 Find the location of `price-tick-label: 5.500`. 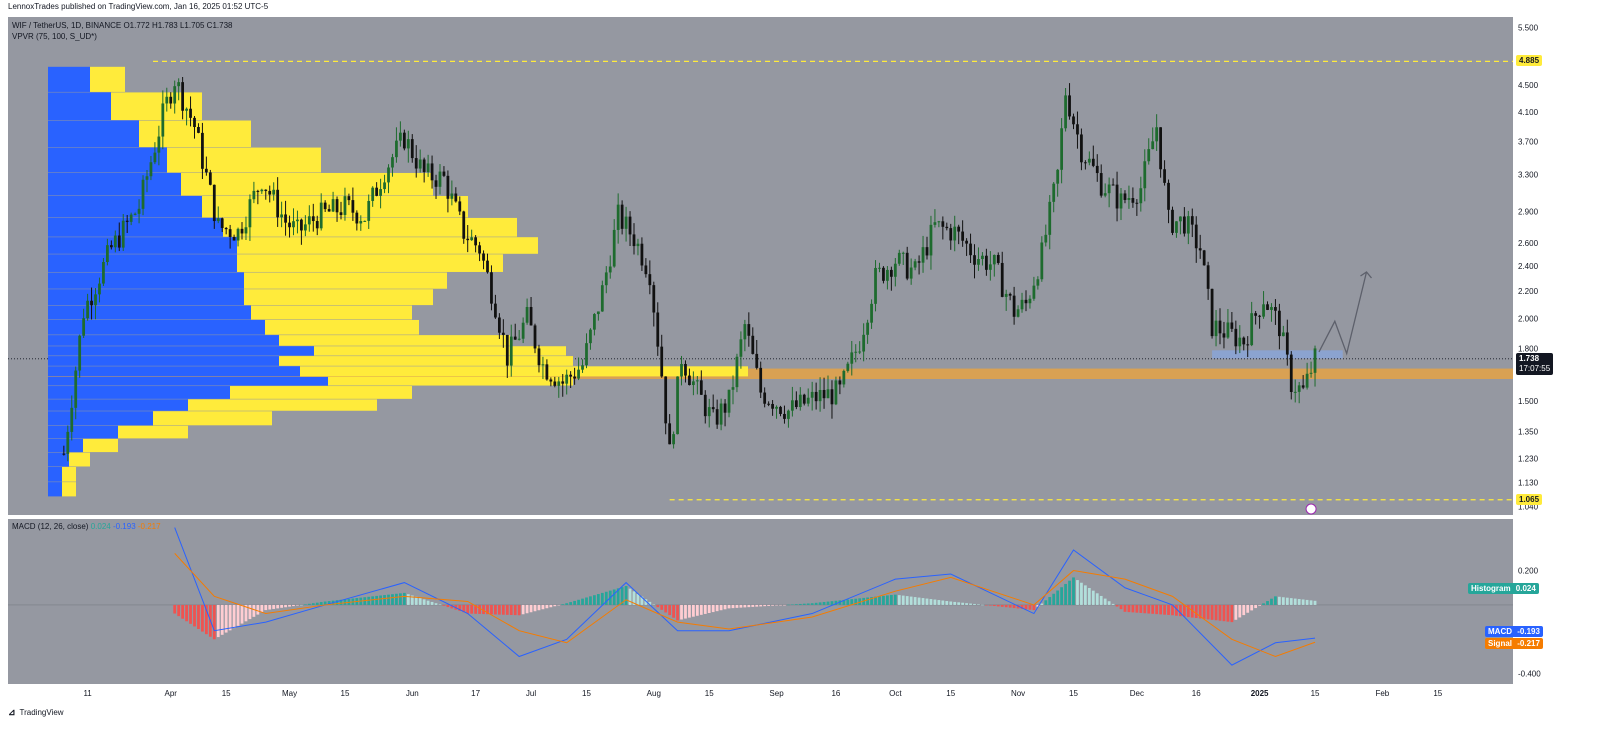

price-tick-label: 5.500 is located at coordinates (1528, 27).